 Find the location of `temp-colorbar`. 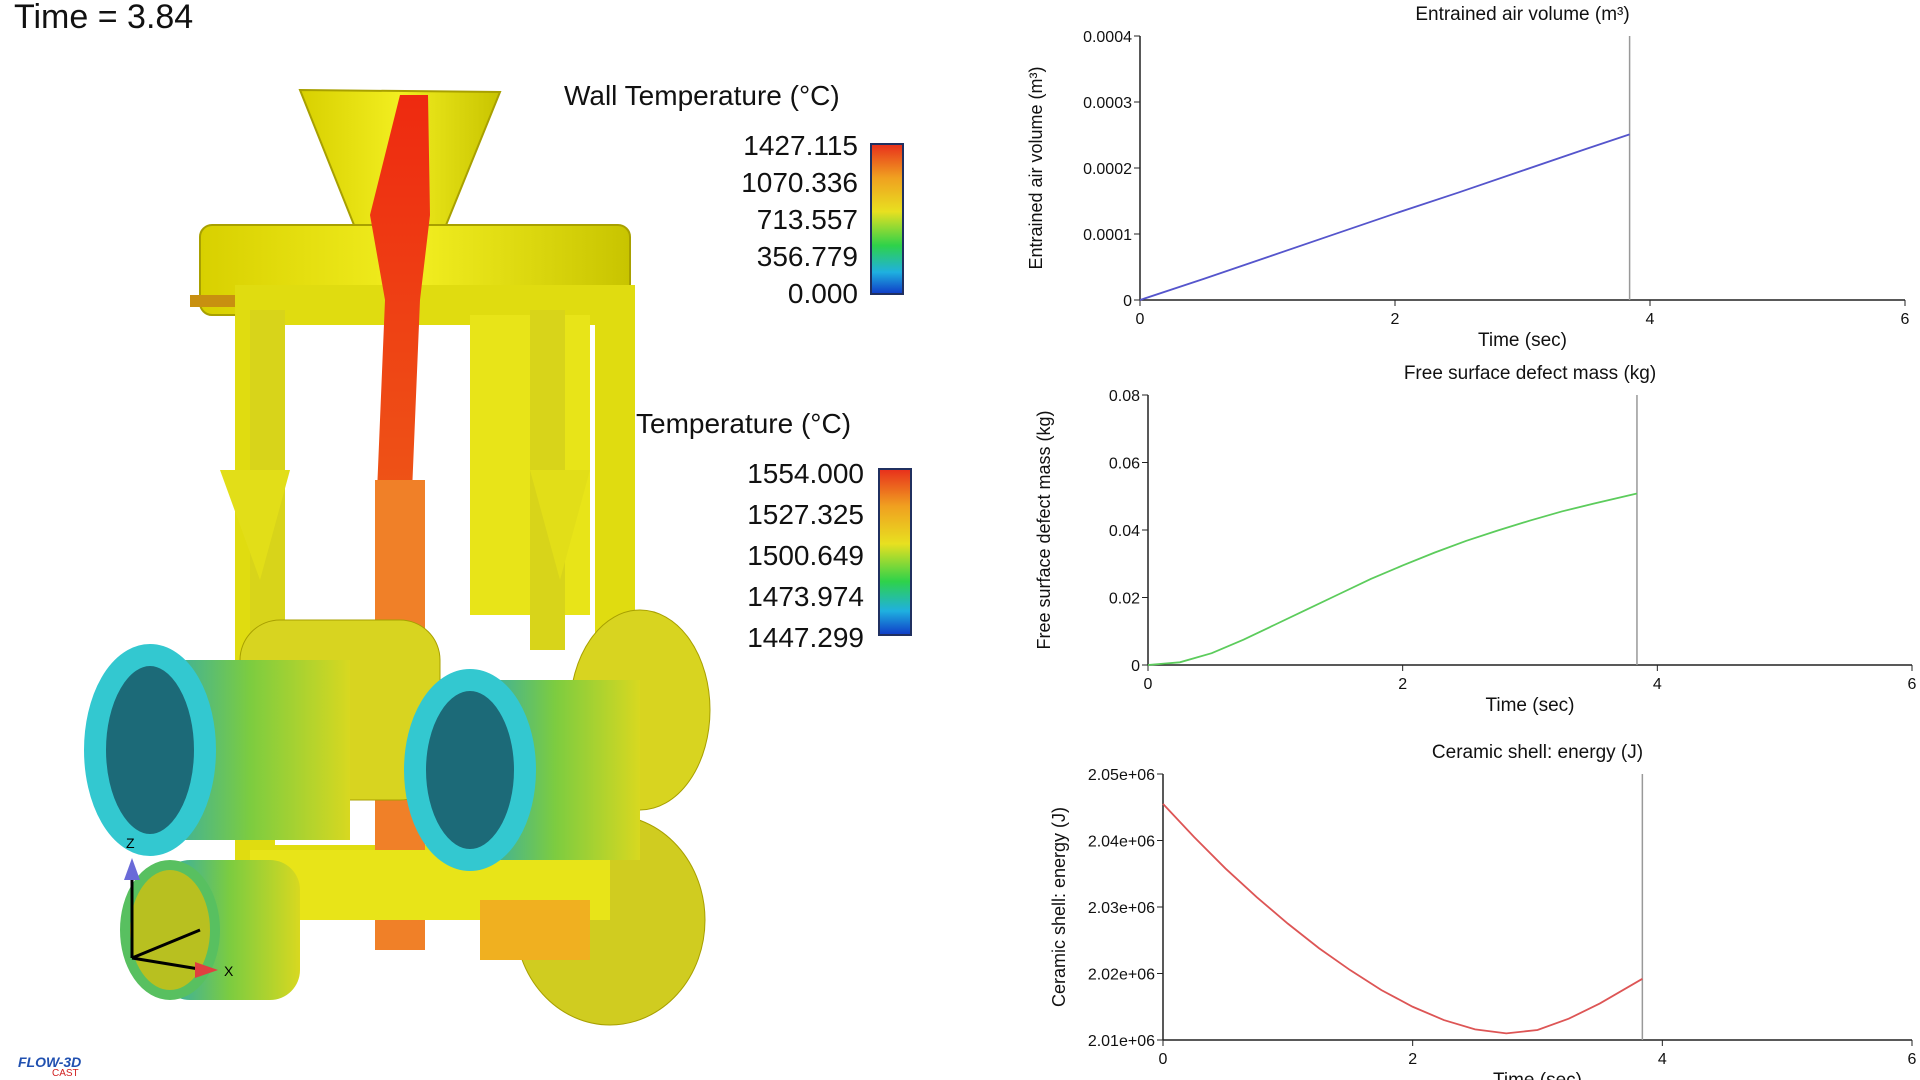

temp-colorbar is located at coordinates (895, 552).